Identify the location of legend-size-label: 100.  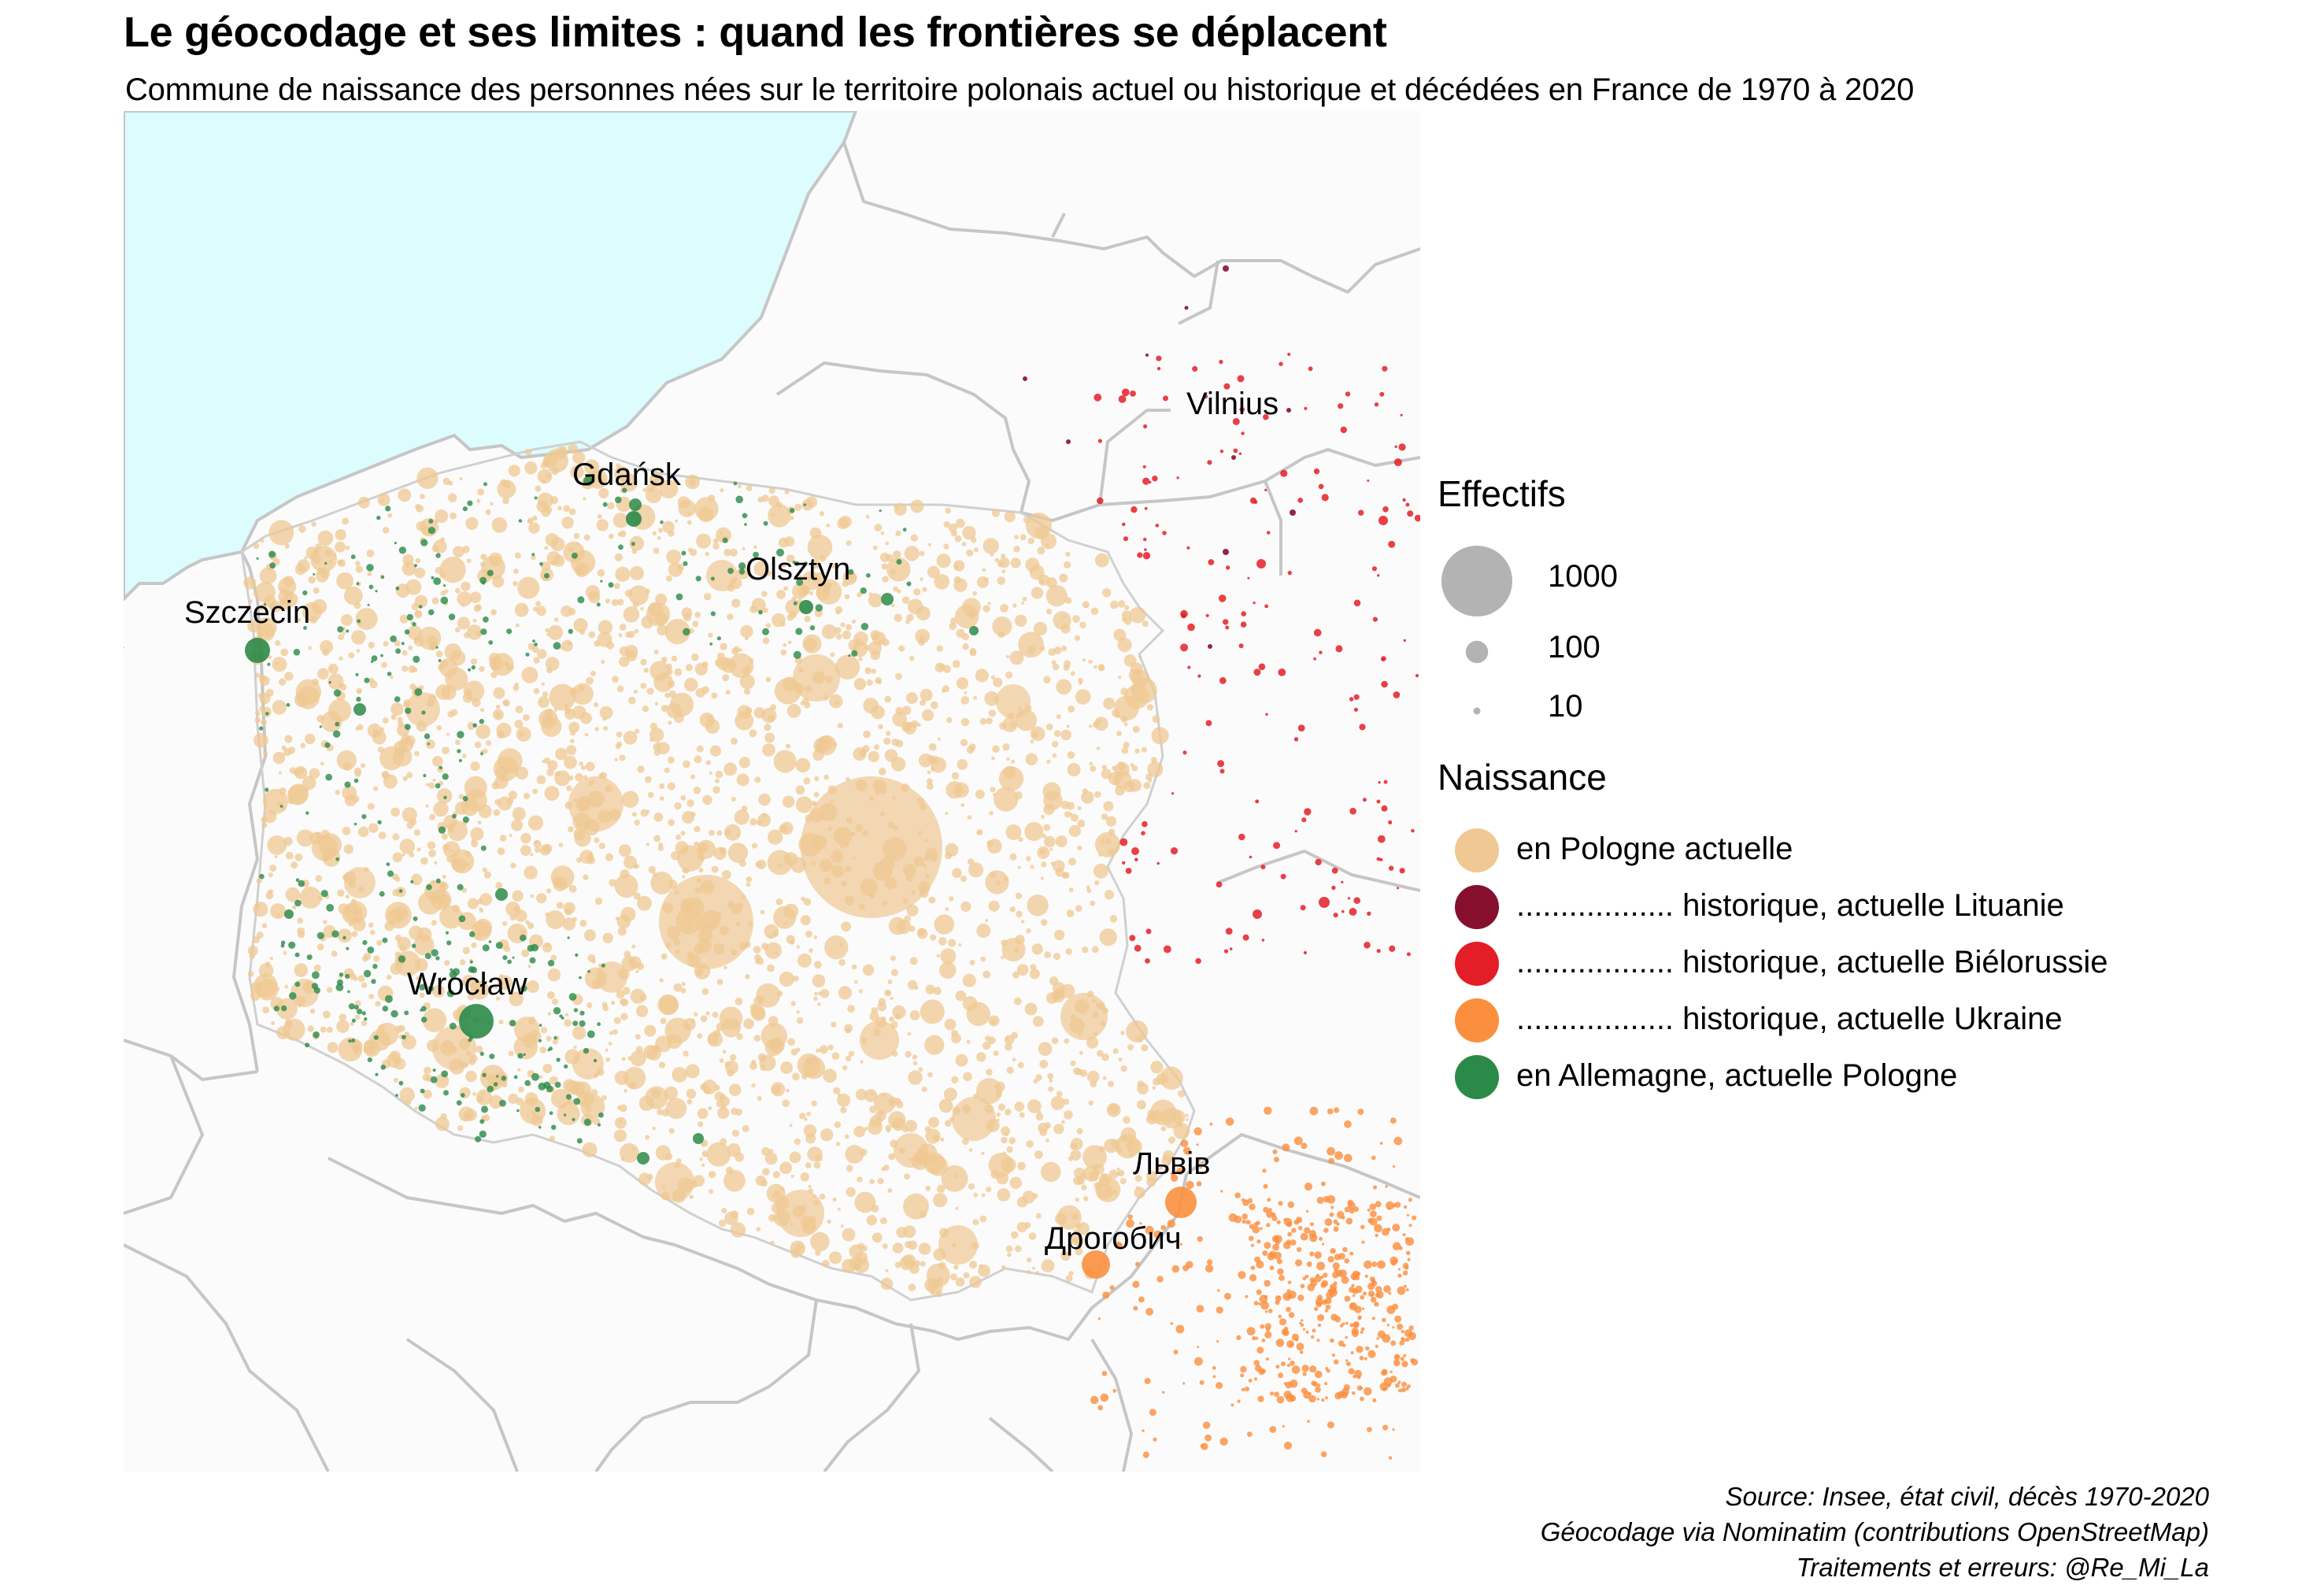
(1574, 647).